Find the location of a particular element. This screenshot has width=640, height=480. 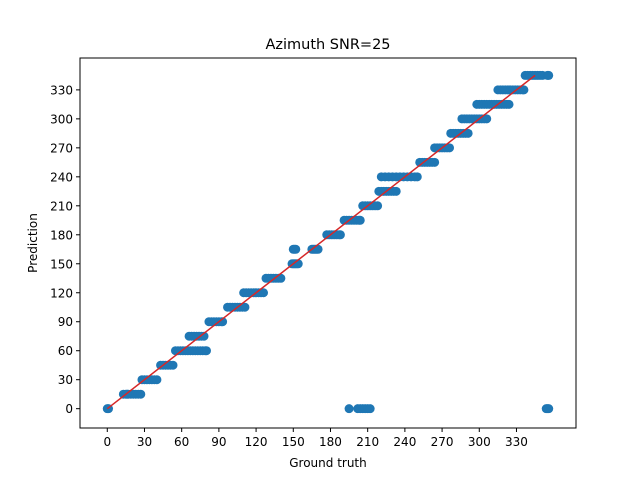

x-tick-label-60: 60 is located at coordinates (181, 442).